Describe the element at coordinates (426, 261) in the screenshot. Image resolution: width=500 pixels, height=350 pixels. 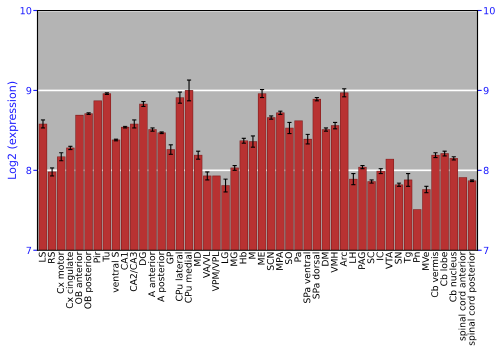
I see `x-tick-label: MVe` at that location.